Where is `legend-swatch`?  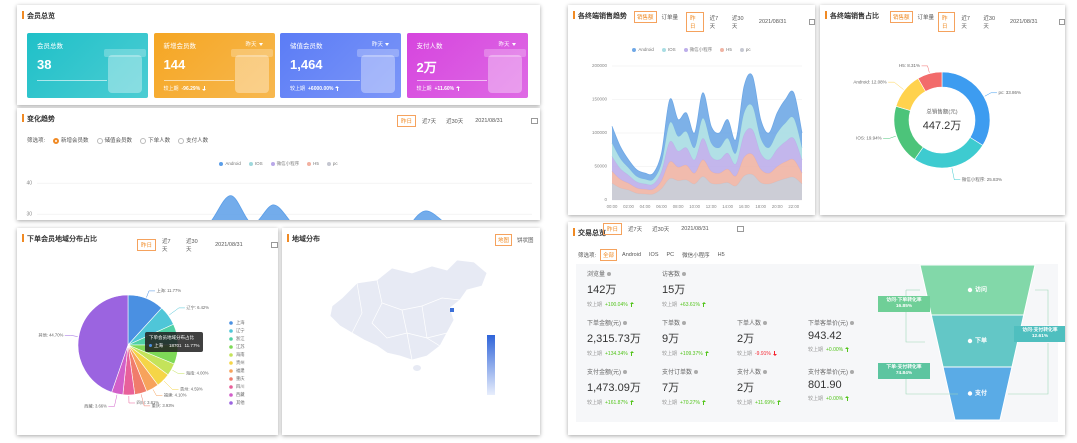
legend-swatch is located at coordinates (231, 403).